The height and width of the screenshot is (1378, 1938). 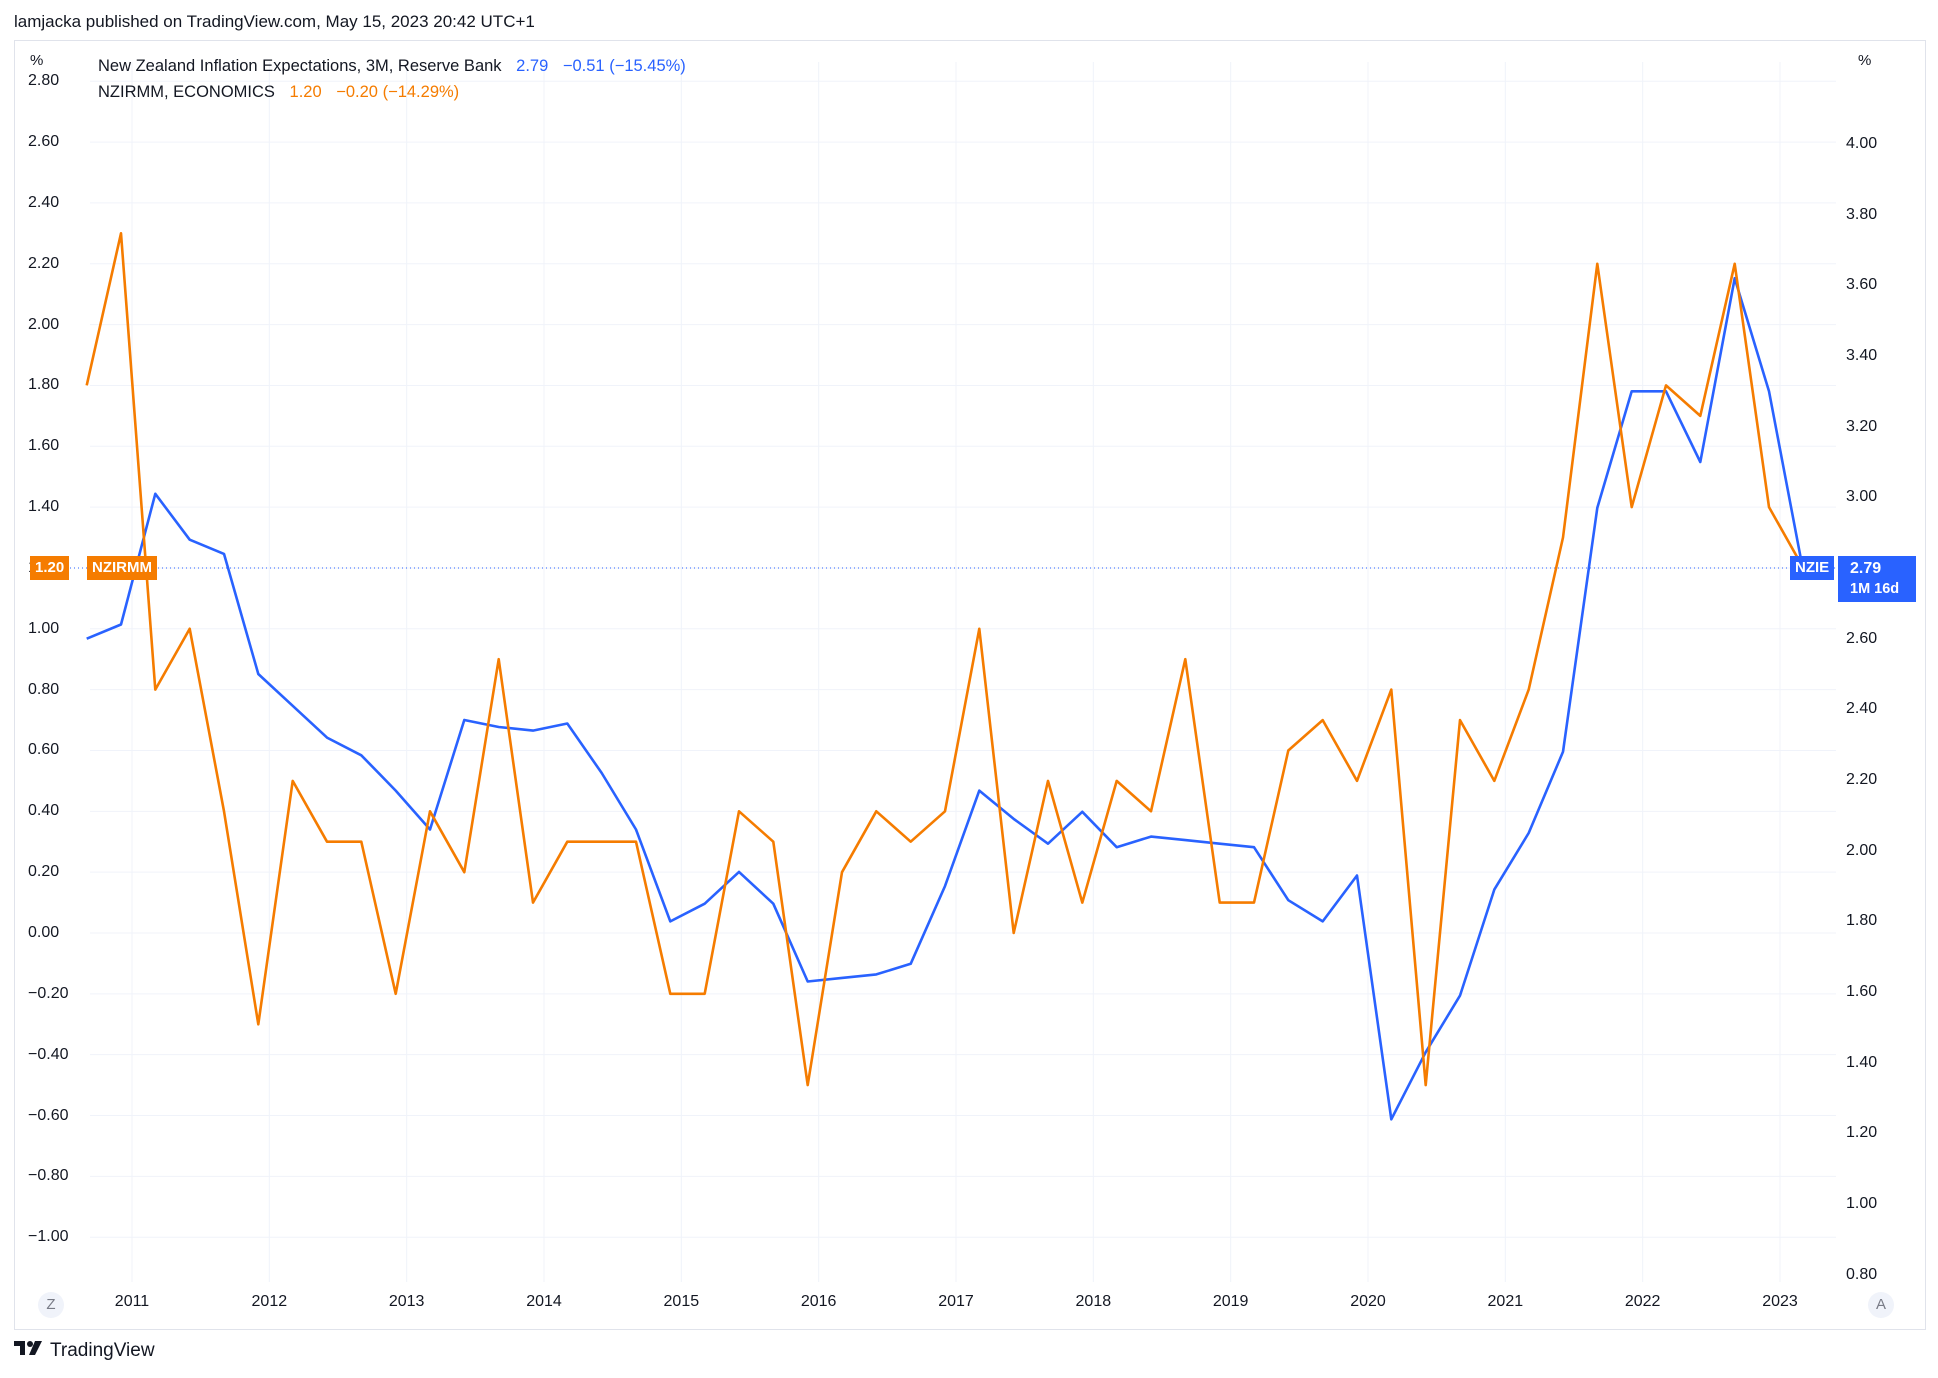 I want to click on nzie-symbol-badge: NZIE, so click(x=1812, y=568).